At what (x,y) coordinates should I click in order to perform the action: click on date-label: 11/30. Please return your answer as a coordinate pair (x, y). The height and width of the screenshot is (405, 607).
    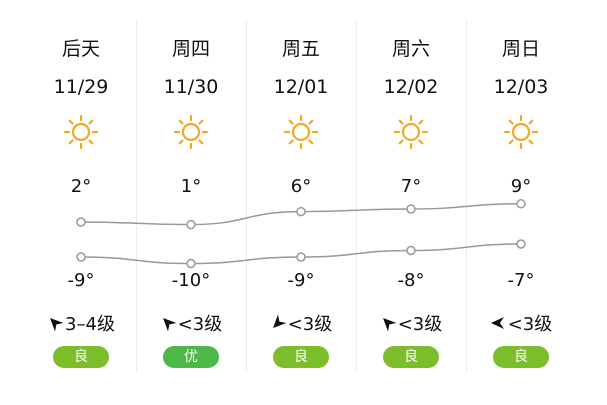
    Looking at the image, I should click on (191, 87).